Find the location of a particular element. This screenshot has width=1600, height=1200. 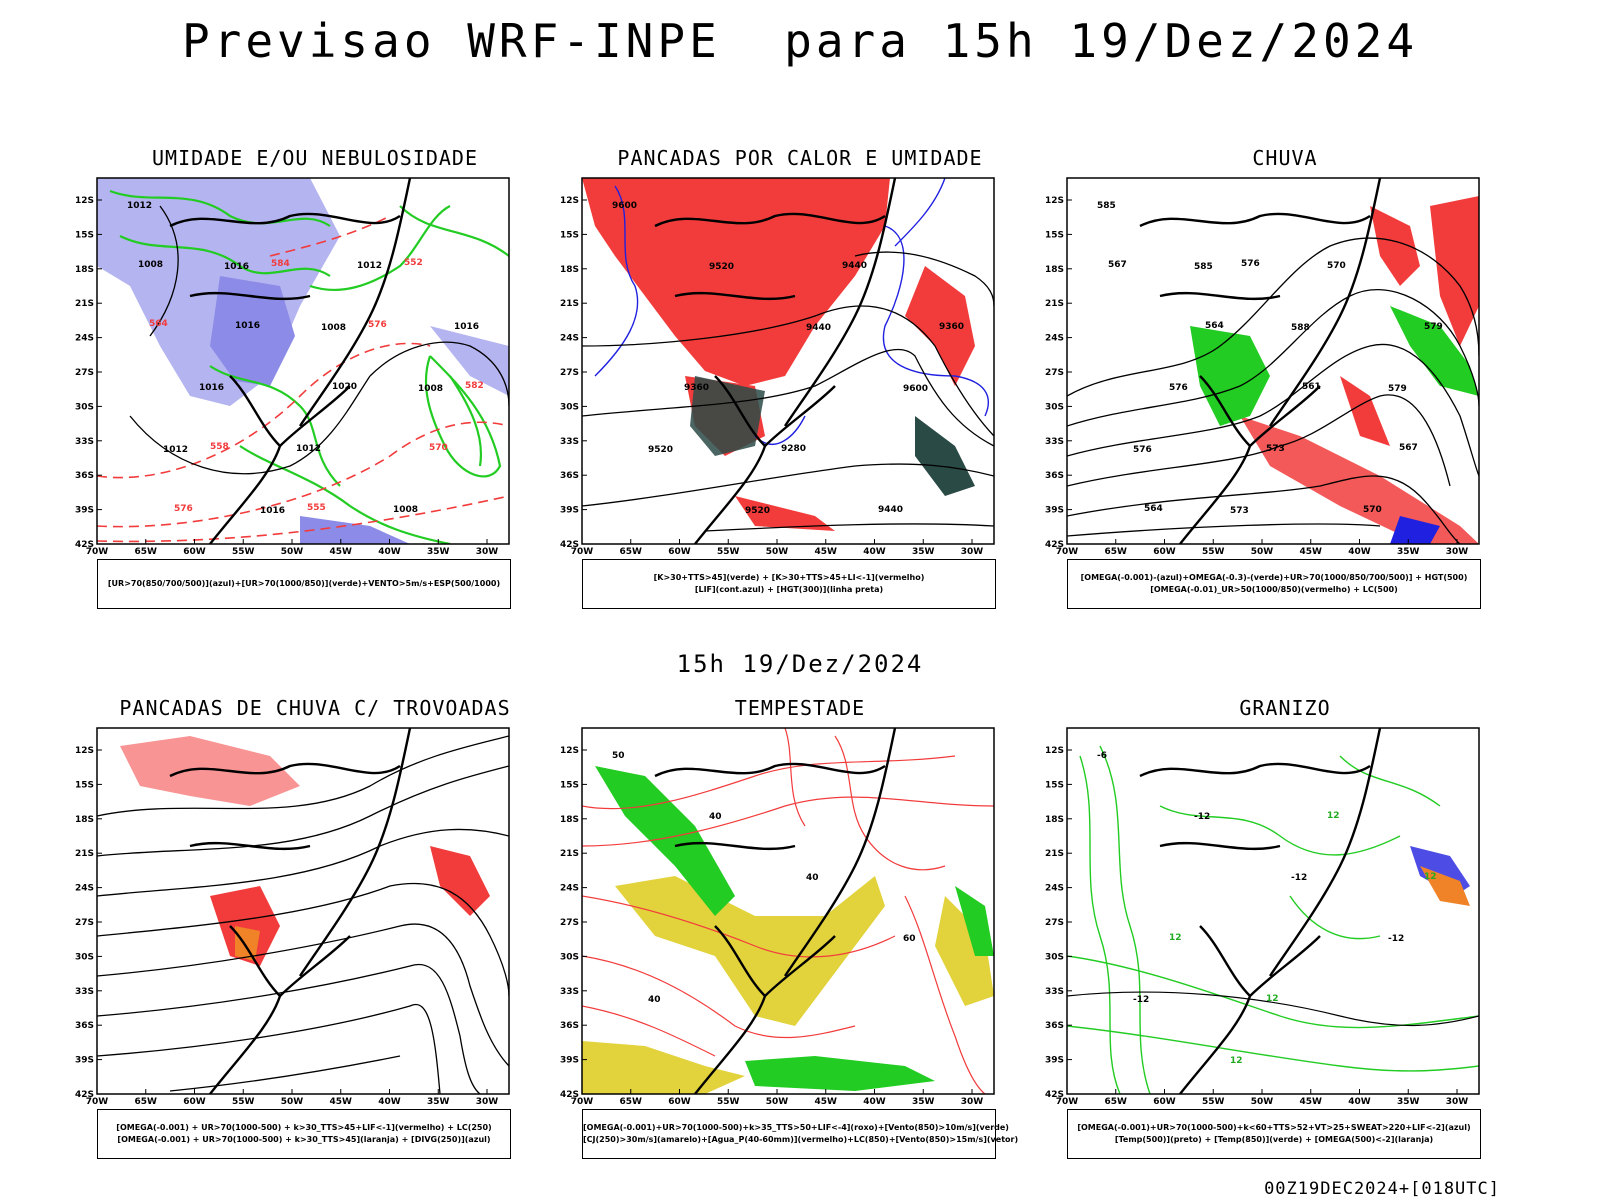

contour-label: 585 is located at coordinates (1106, 206).